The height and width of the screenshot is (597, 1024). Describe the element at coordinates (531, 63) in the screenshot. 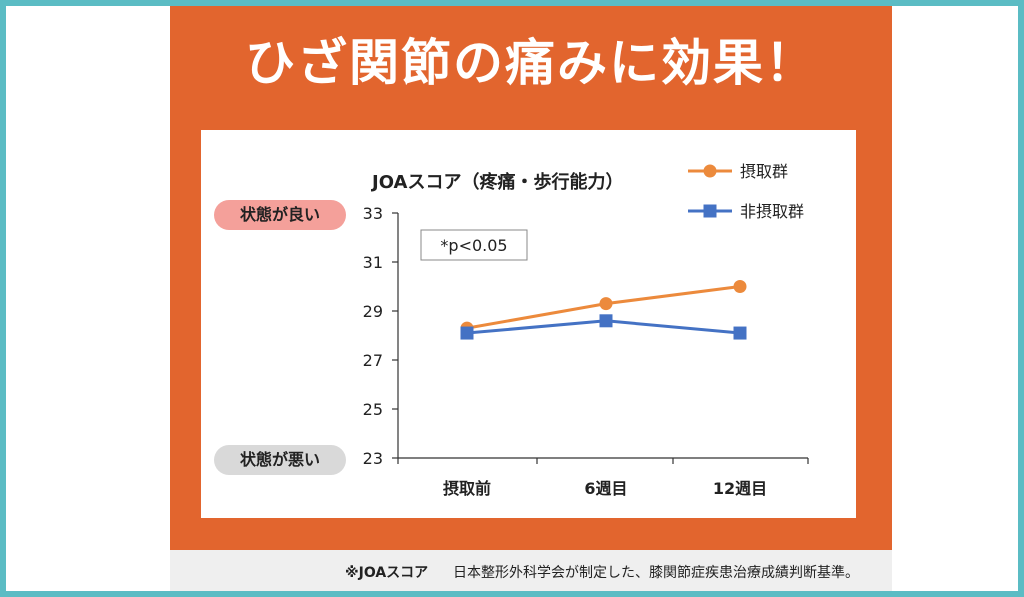

I see `headline: ひざ関節の痛みに効果！` at that location.